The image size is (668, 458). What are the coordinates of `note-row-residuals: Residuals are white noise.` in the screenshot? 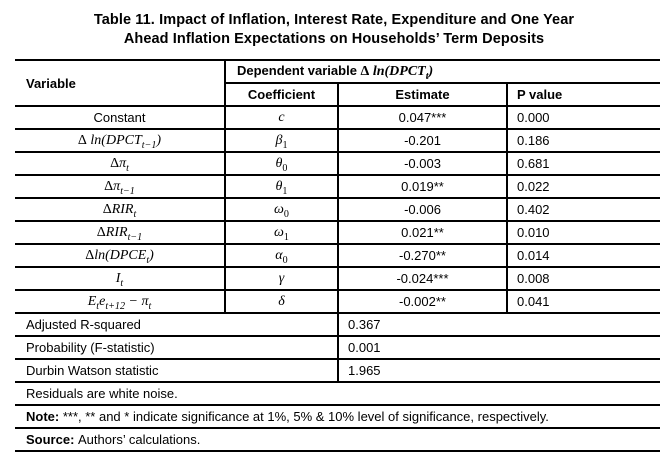 It's located at (338, 394).